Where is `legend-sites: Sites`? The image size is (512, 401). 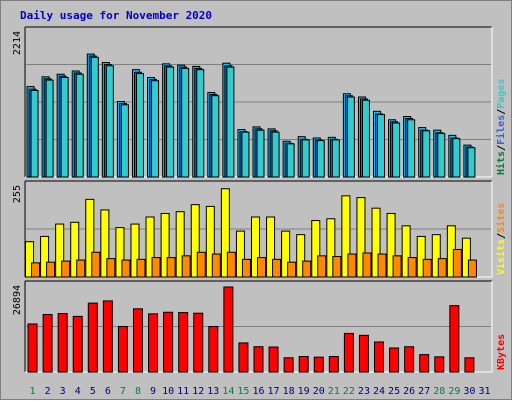 legend-sites: Sites is located at coordinates (501, 218).